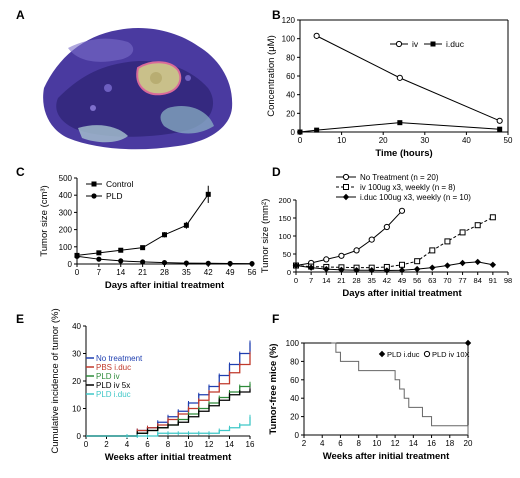 Image resolution: width=520 pixels, height=478 pixels. I want to click on legend-label-no-treatment: No Treatment (n = 20), so click(399, 177).